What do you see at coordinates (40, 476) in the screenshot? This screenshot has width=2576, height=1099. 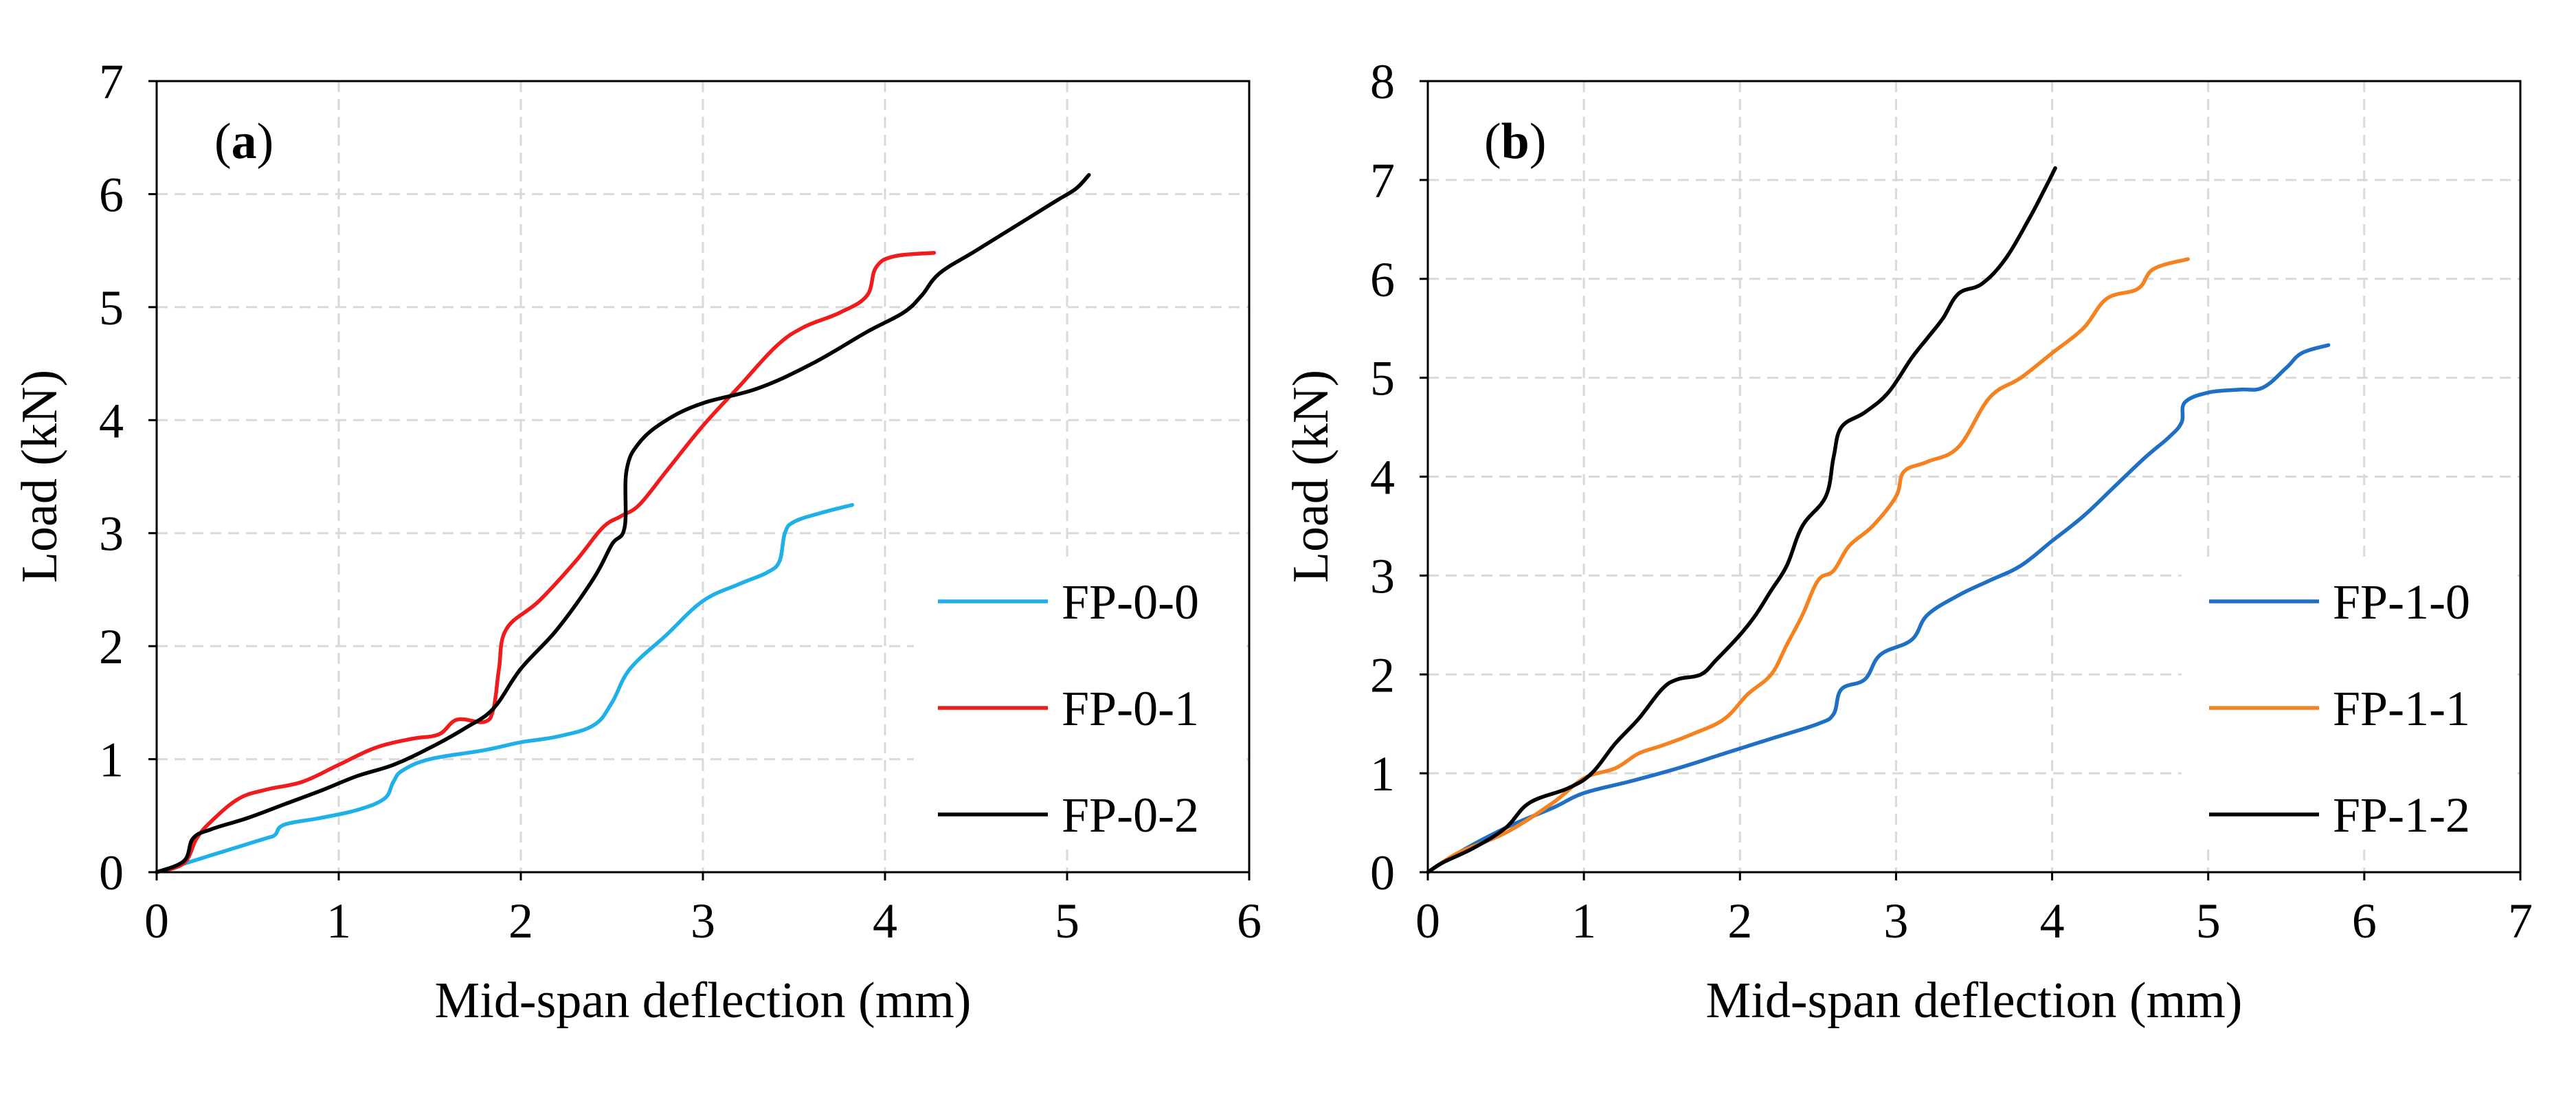 I see `y-axis-title-a: Load (kN)` at bounding box center [40, 476].